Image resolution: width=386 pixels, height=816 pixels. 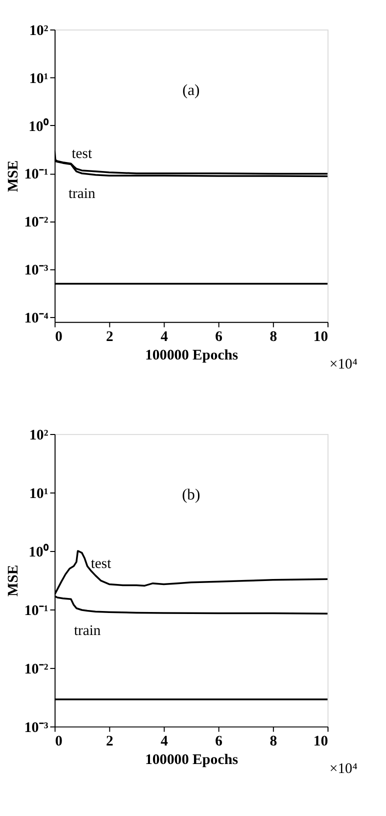 I want to click on annotation: (b), so click(x=191, y=495).